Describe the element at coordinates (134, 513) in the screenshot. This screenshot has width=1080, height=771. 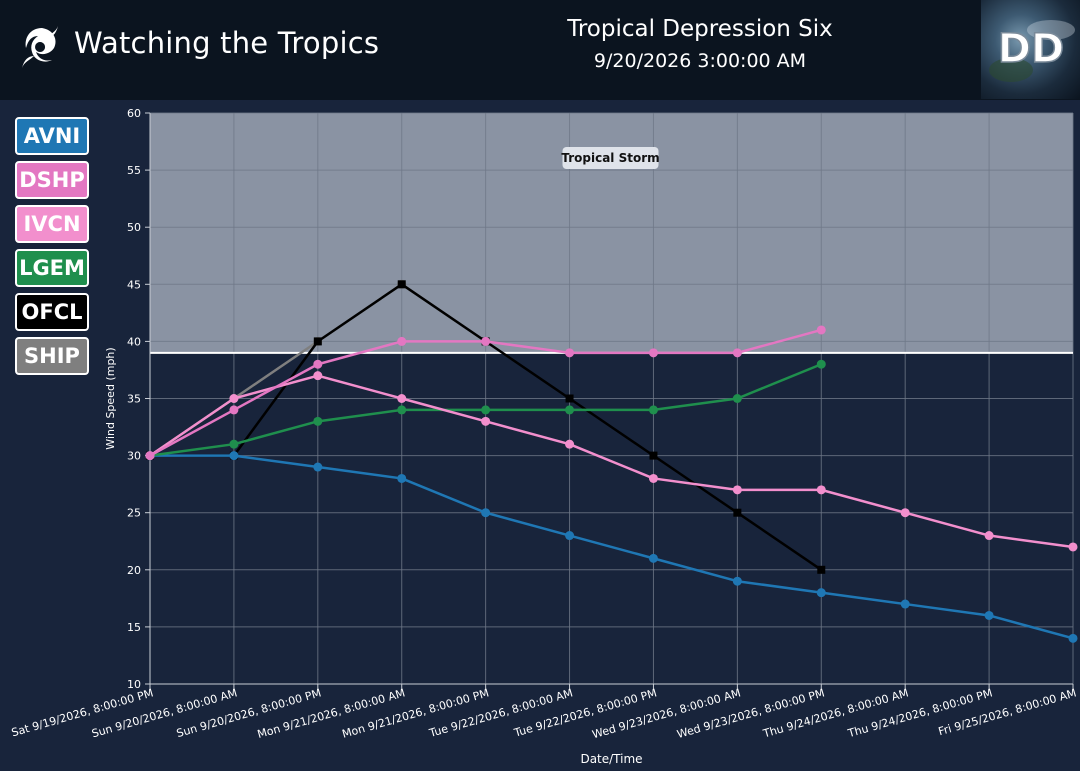
I see `y-tick-label: 25` at that location.